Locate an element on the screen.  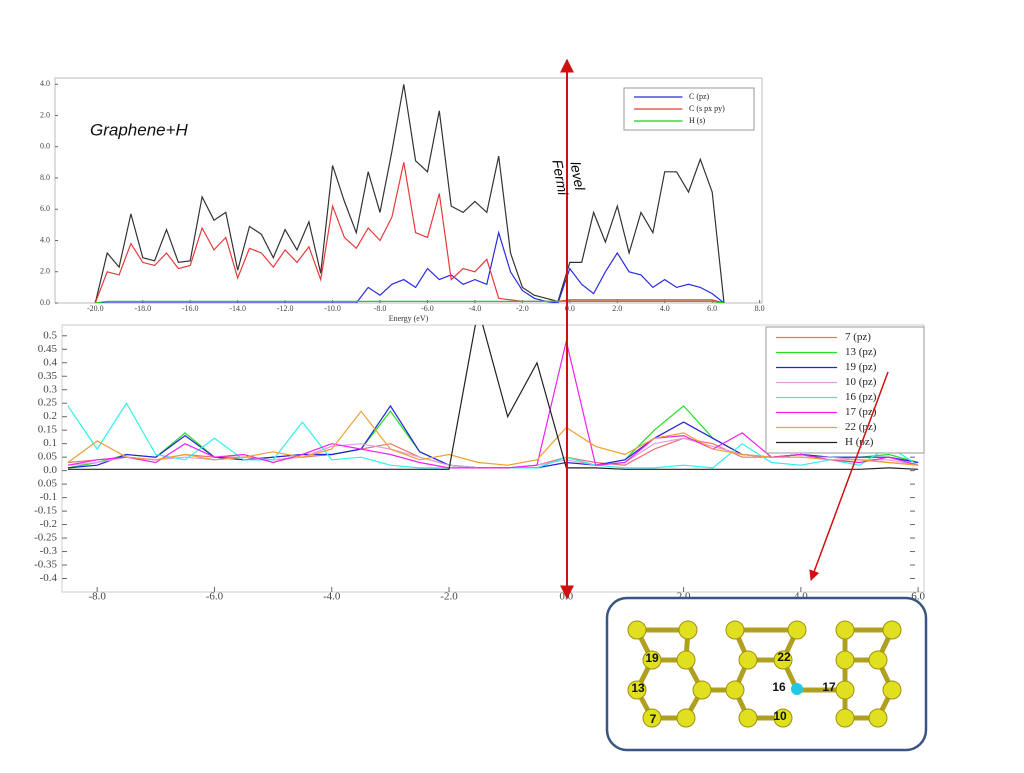
y-tick-label: -0.4 is located at coordinates (49, 578).